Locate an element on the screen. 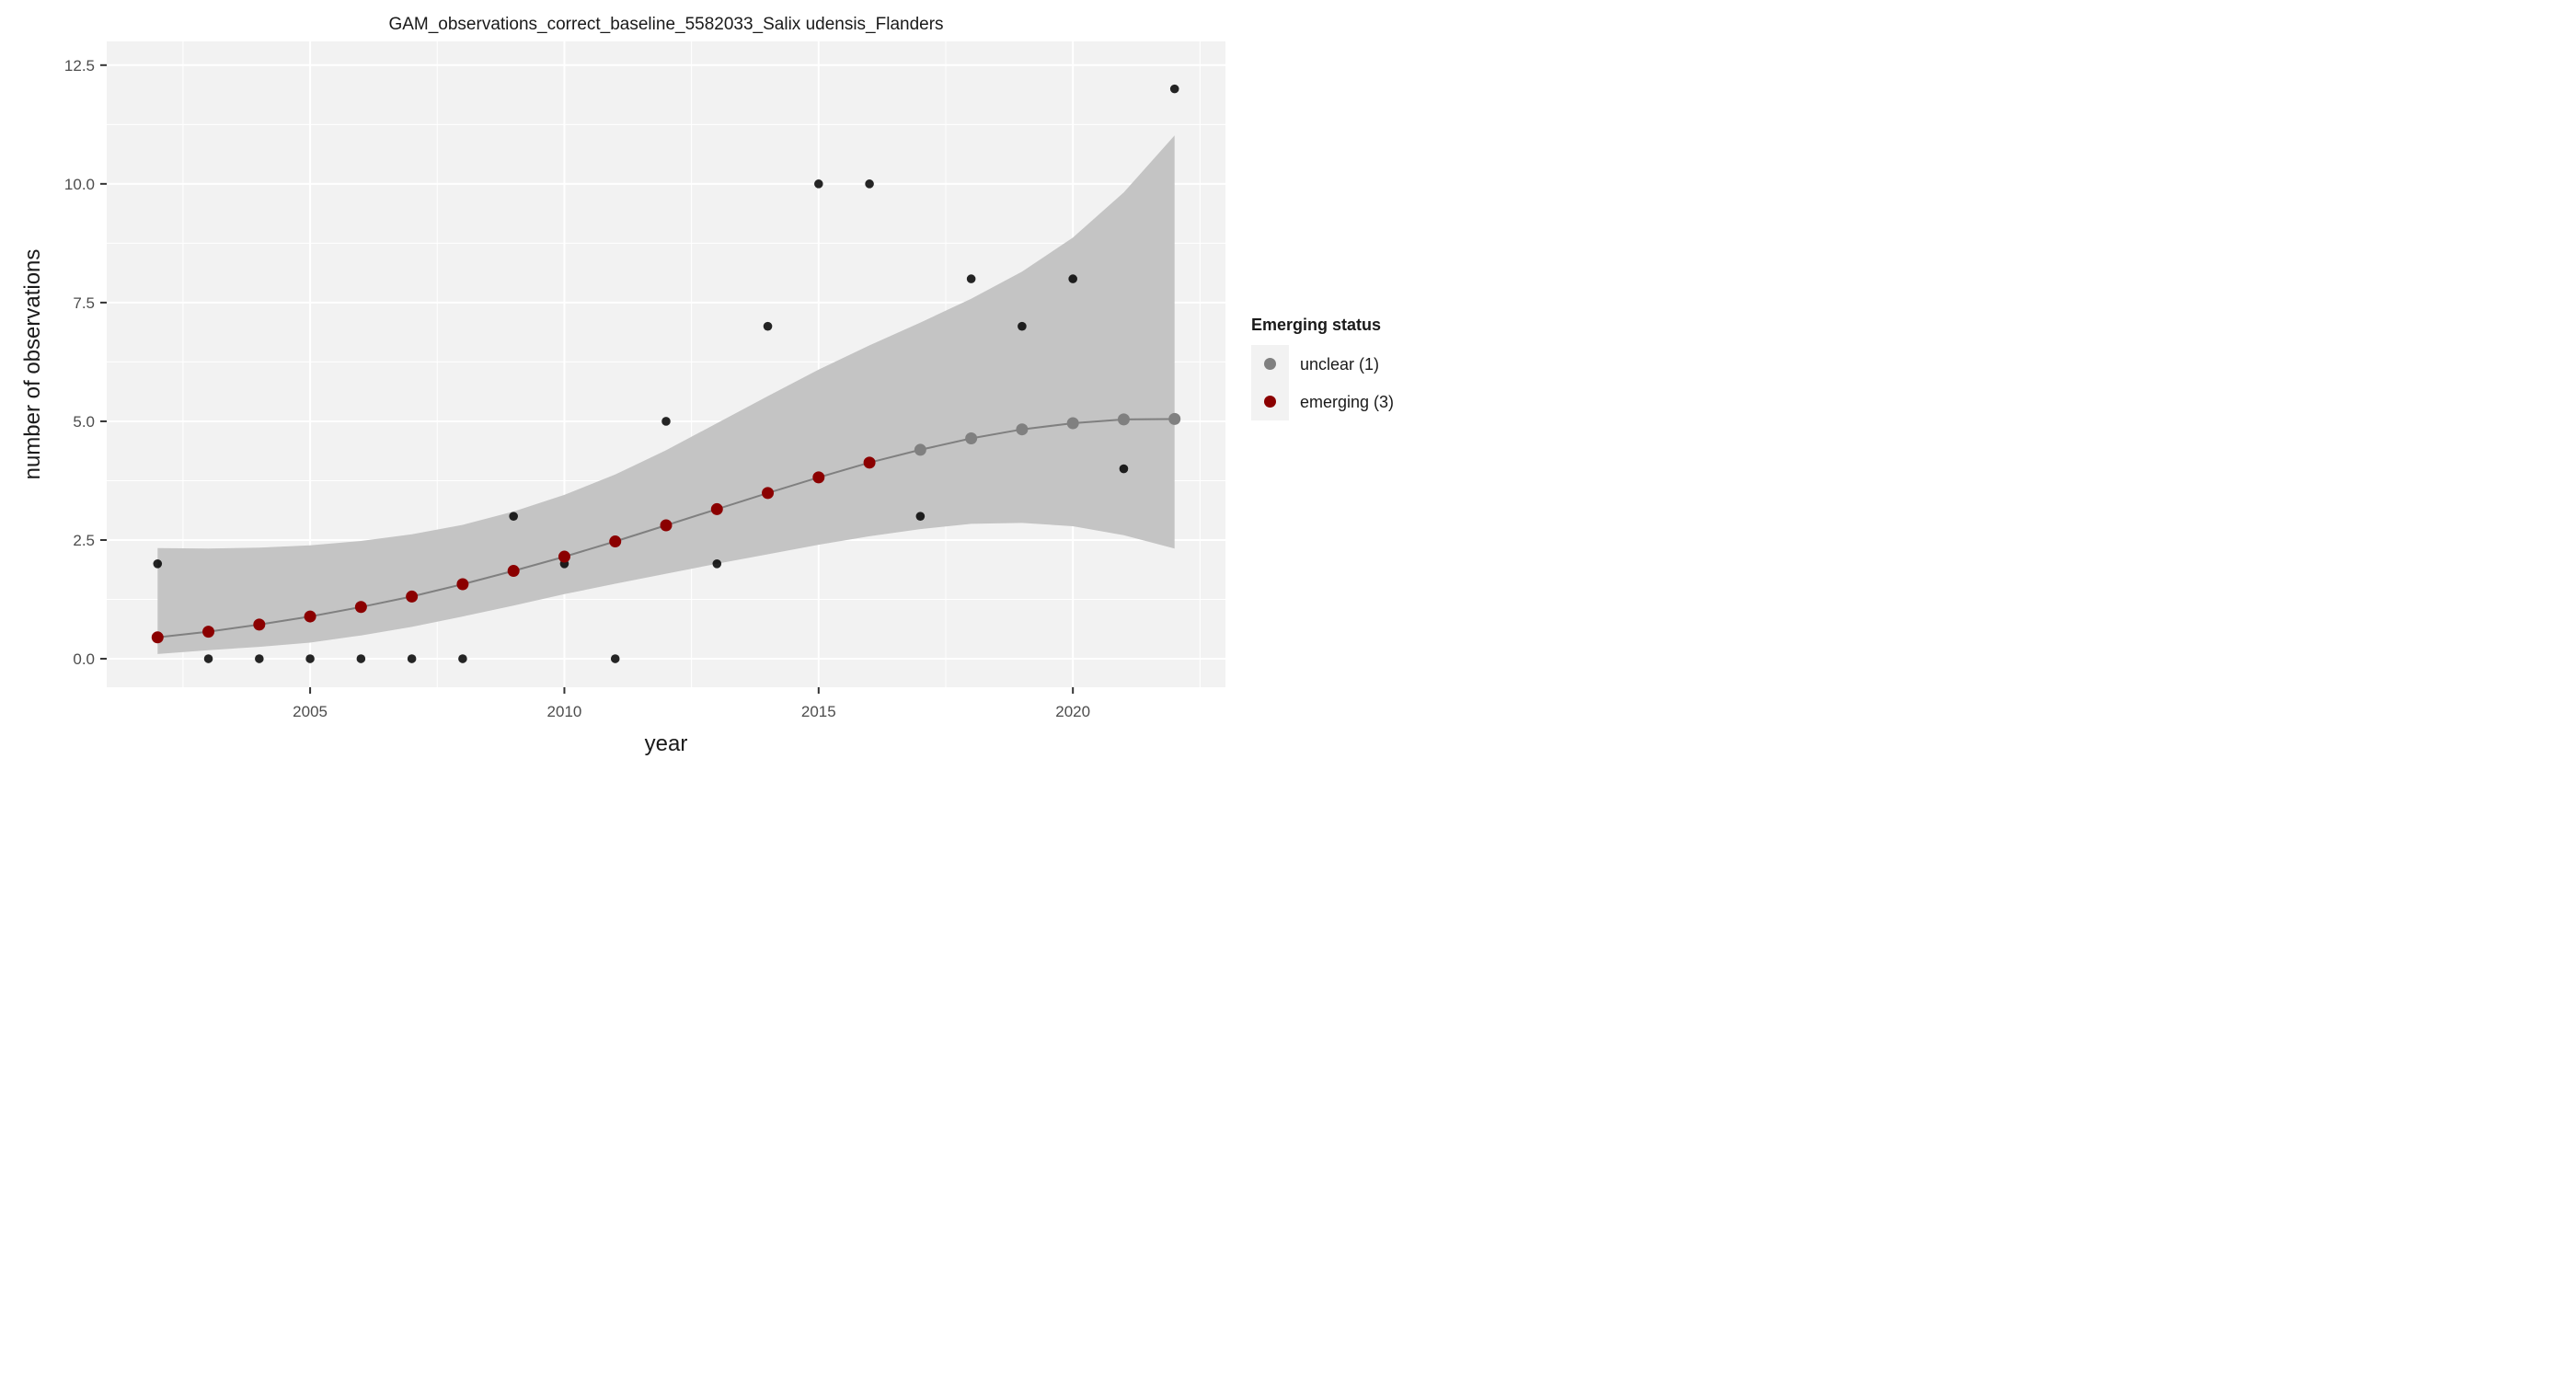  legend-key-unclear is located at coordinates (1270, 364).